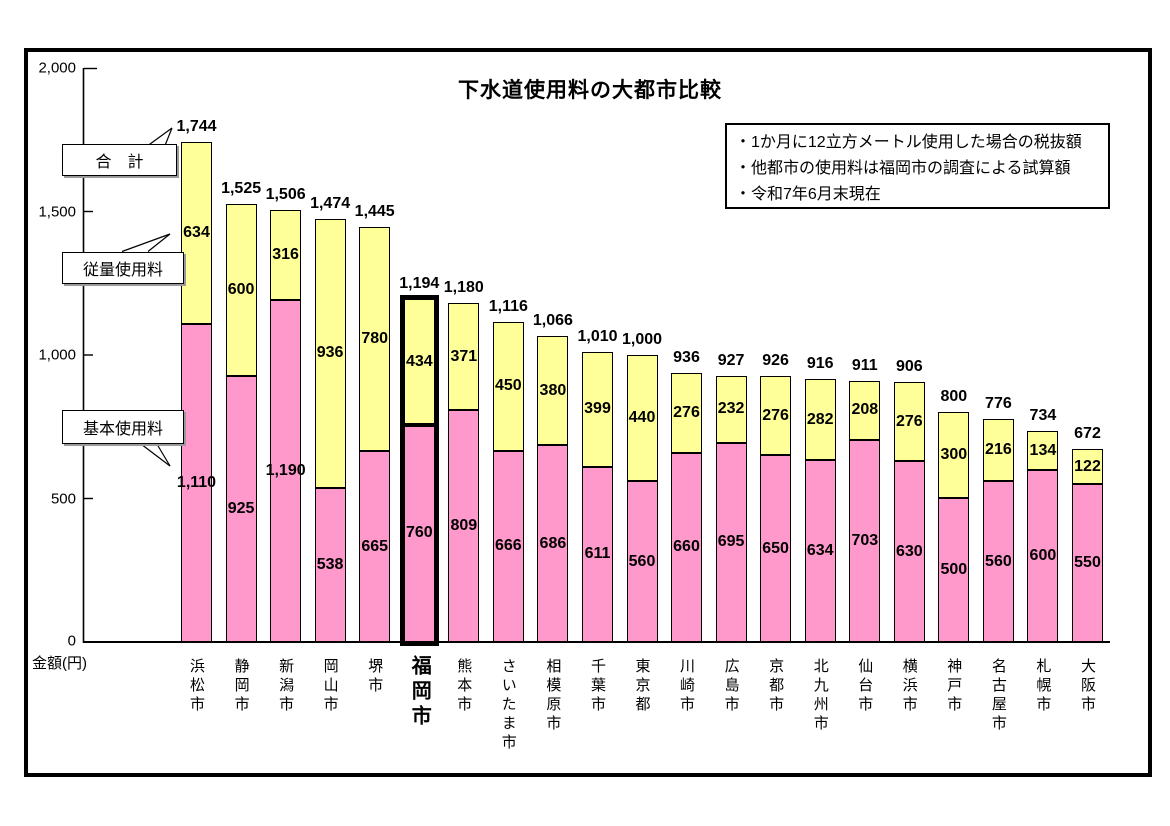  Describe the element at coordinates (241, 686) in the screenshot. I see `city-label-静岡市: 静岡市` at that location.